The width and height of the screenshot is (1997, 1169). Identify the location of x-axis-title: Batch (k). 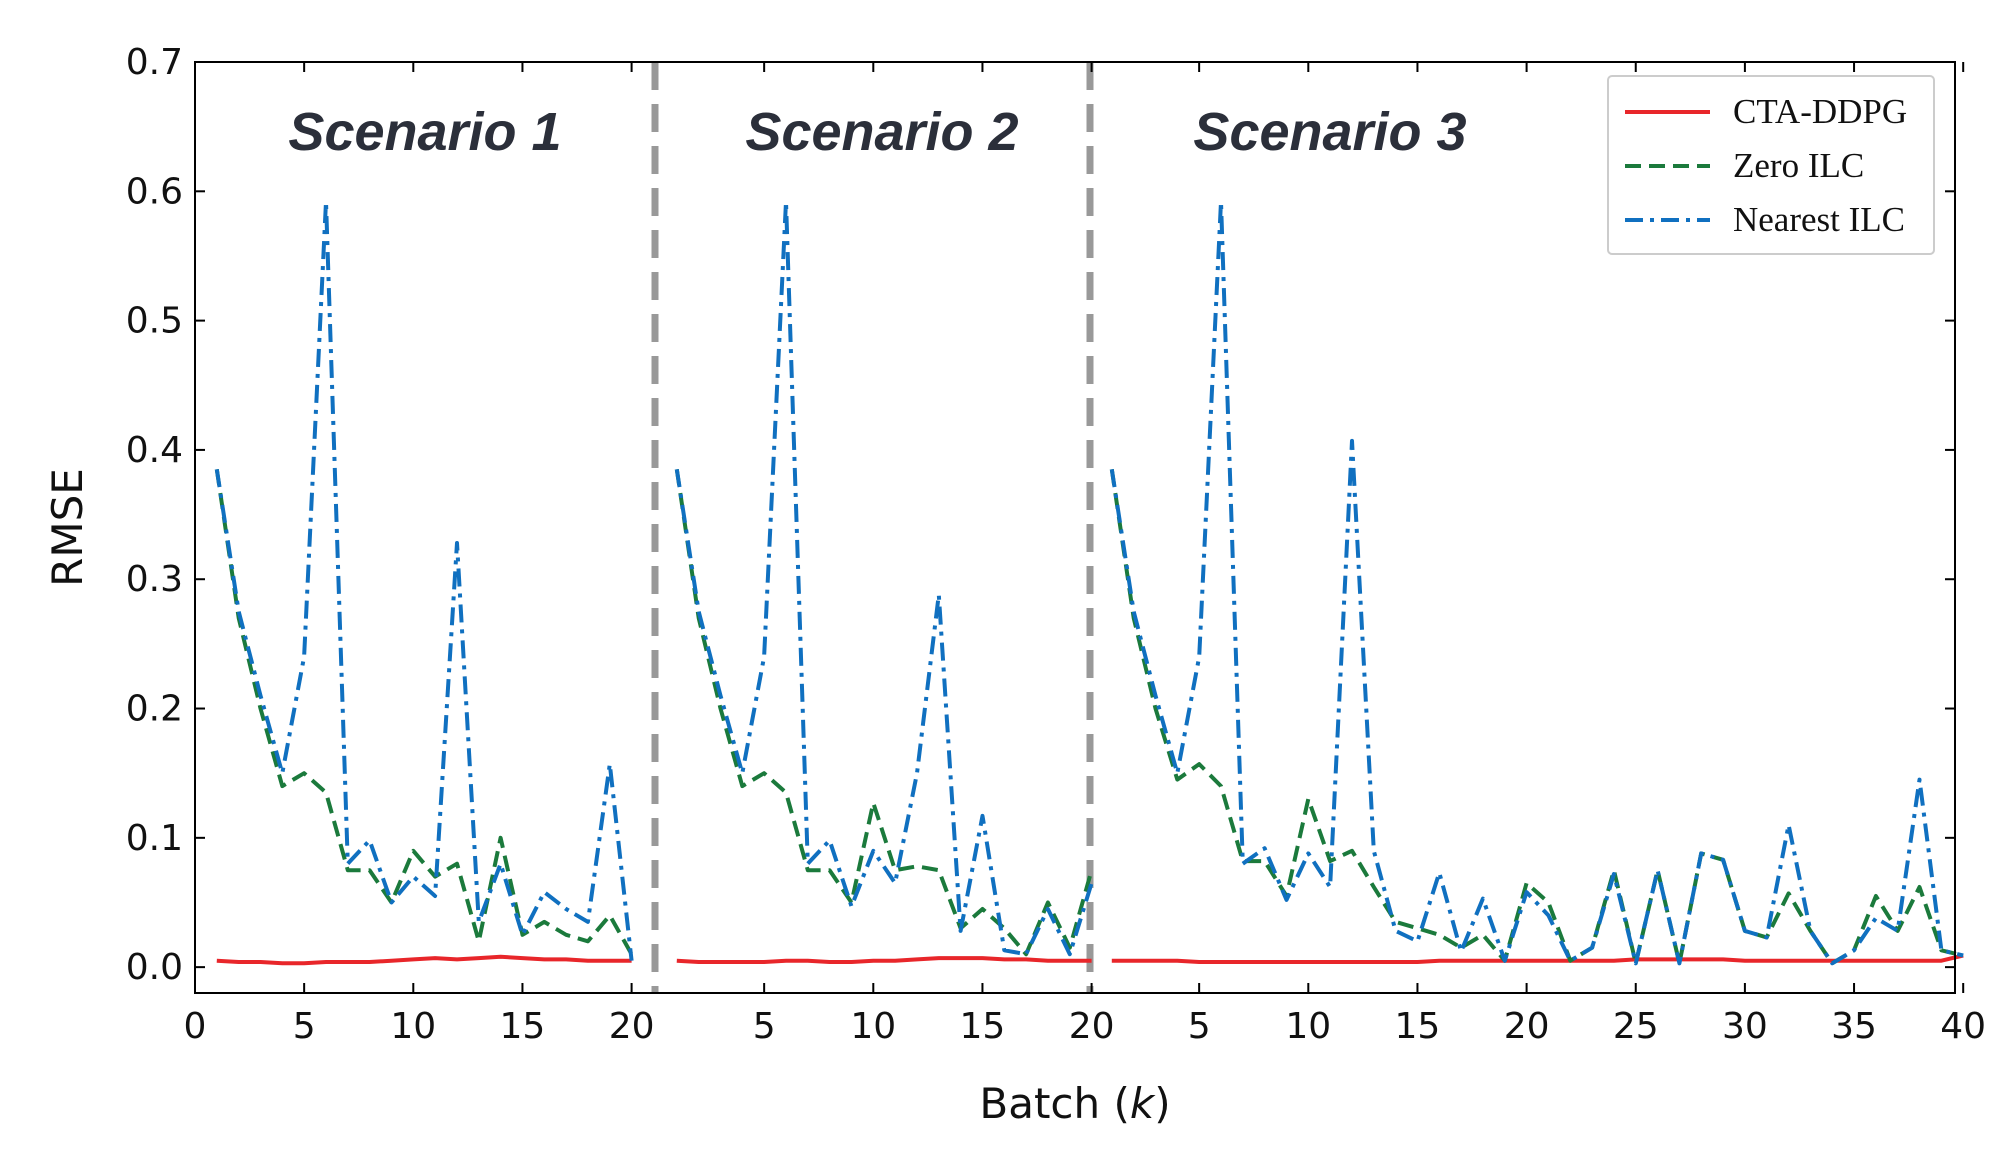
(1074, 1103).